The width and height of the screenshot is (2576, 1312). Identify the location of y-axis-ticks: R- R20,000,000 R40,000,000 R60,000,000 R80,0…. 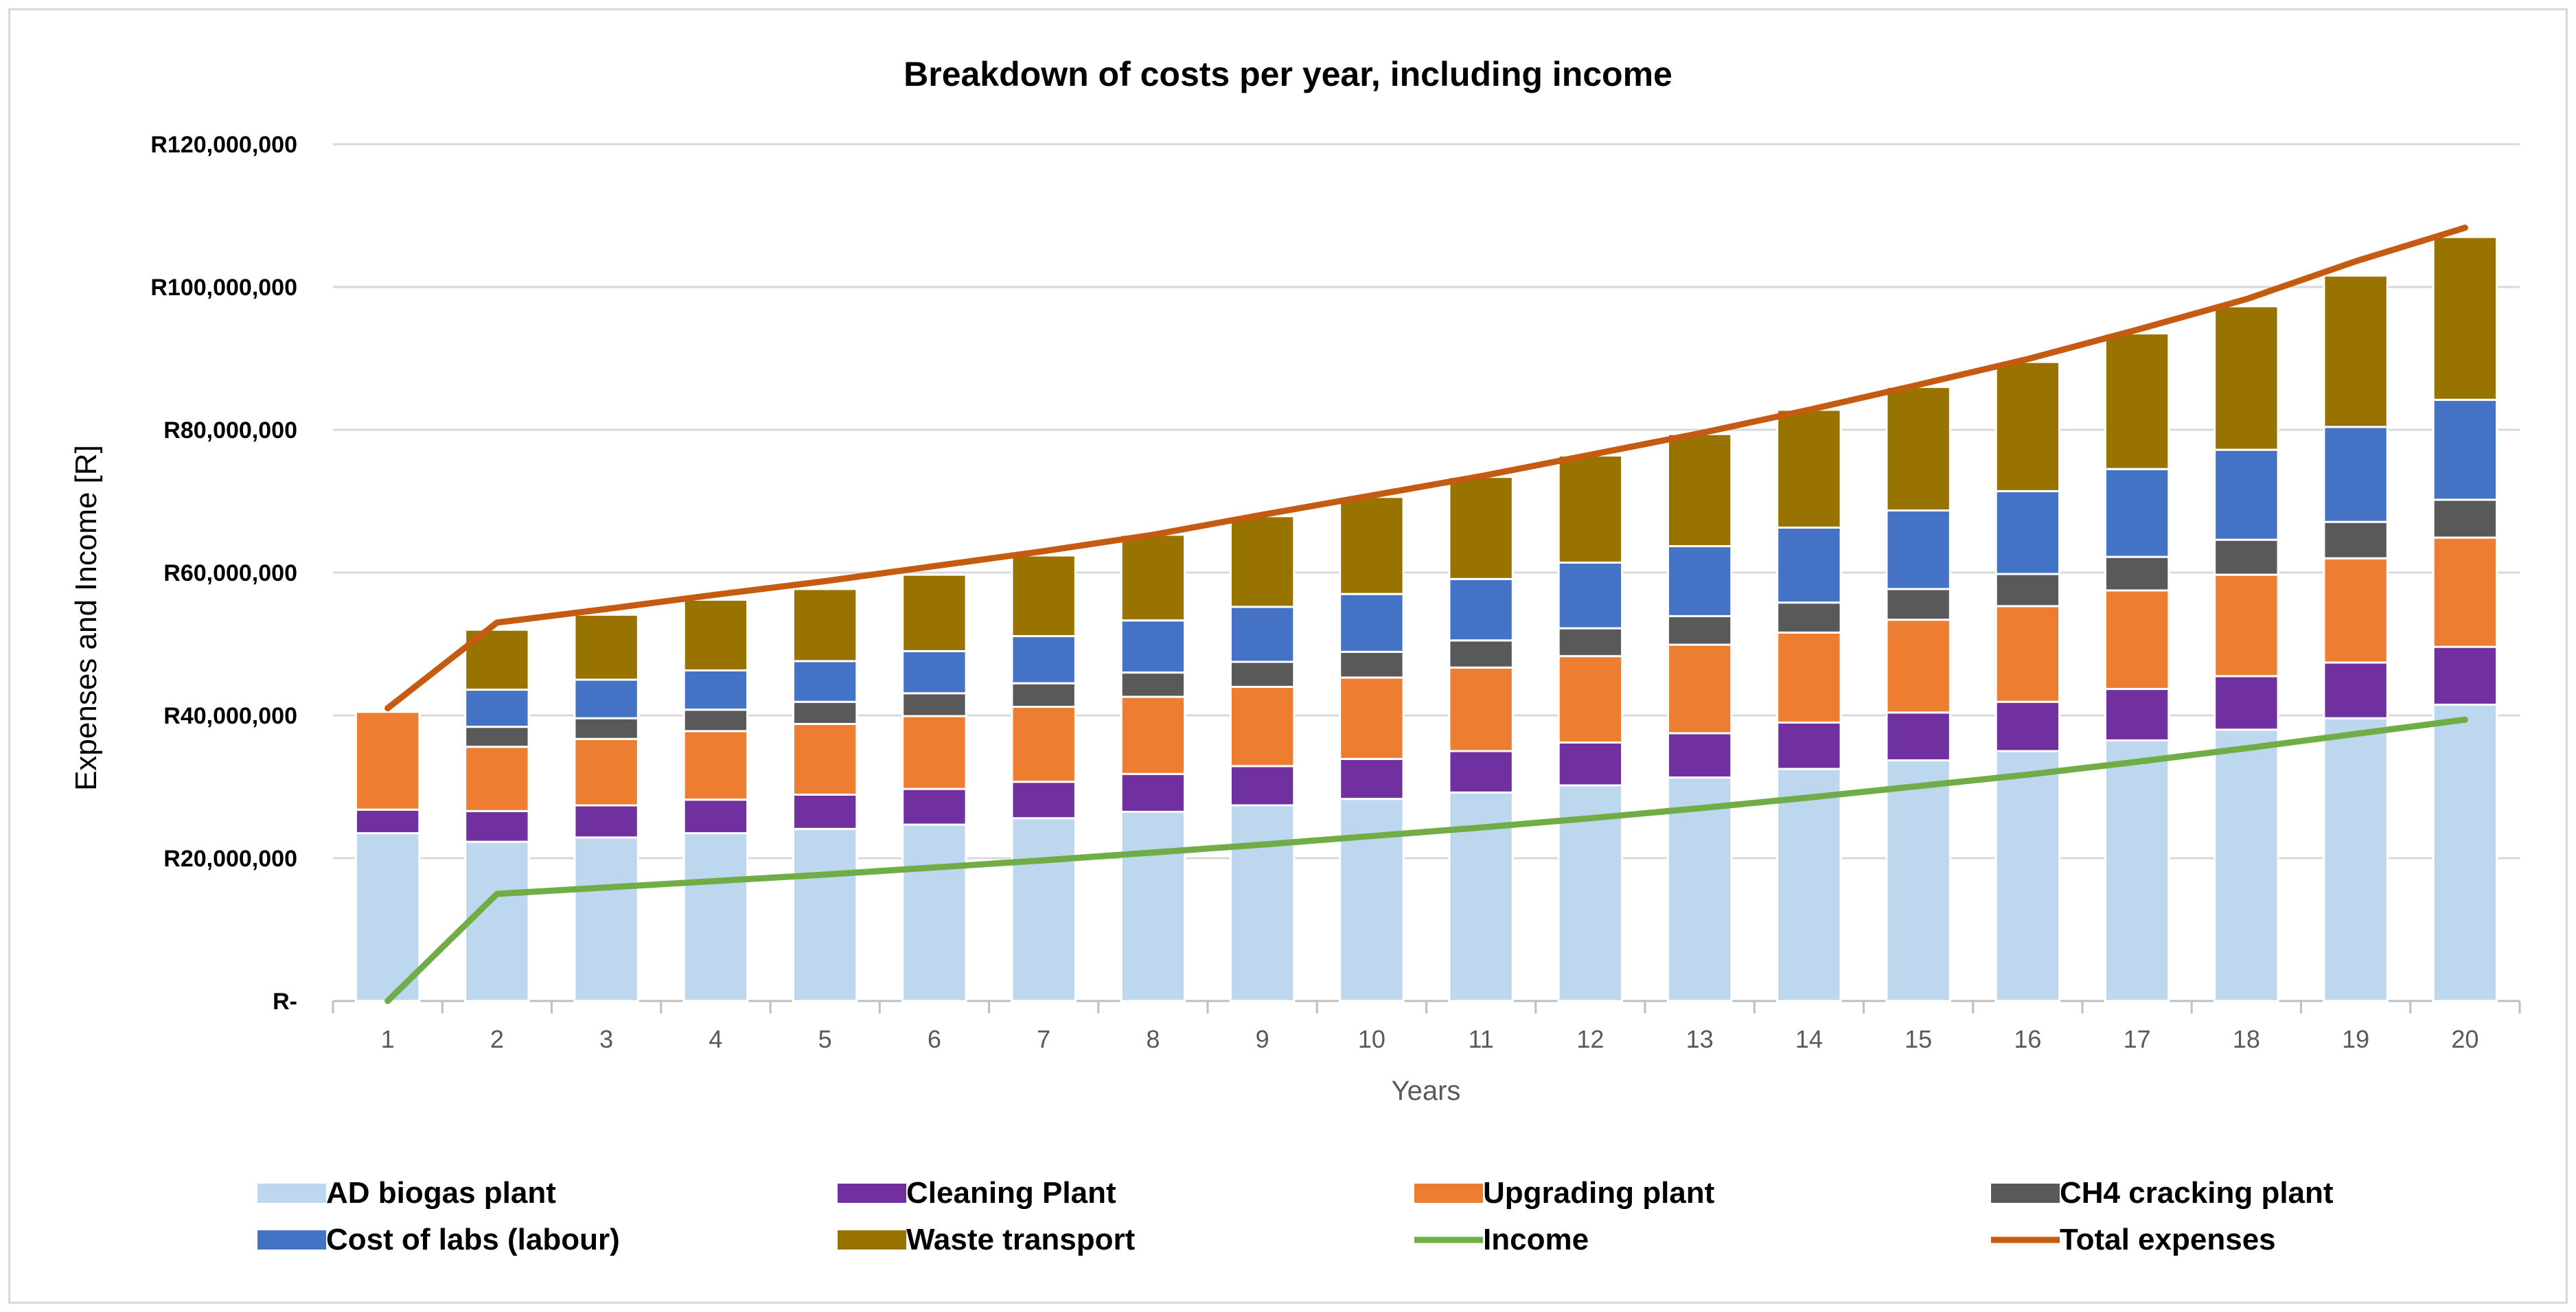
(223, 573).